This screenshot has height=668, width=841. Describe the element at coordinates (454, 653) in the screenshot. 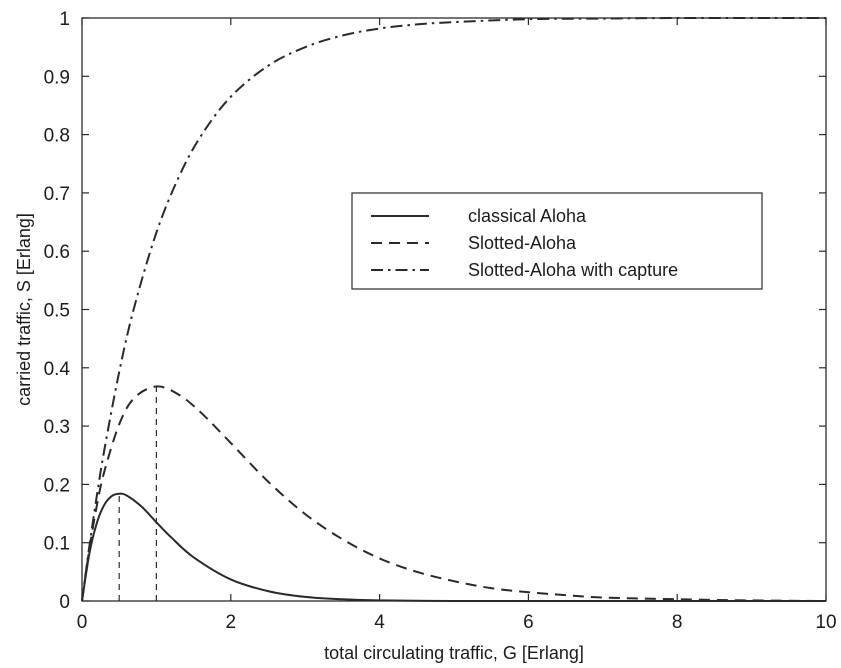

I see `x-axis-label: total circulating traffic, G [Erlang]` at that location.